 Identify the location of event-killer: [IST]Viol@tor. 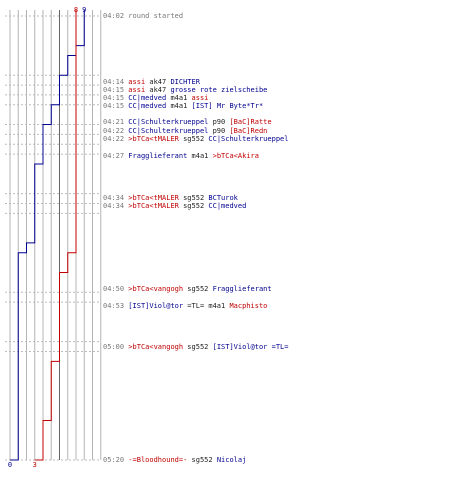
(156, 306).